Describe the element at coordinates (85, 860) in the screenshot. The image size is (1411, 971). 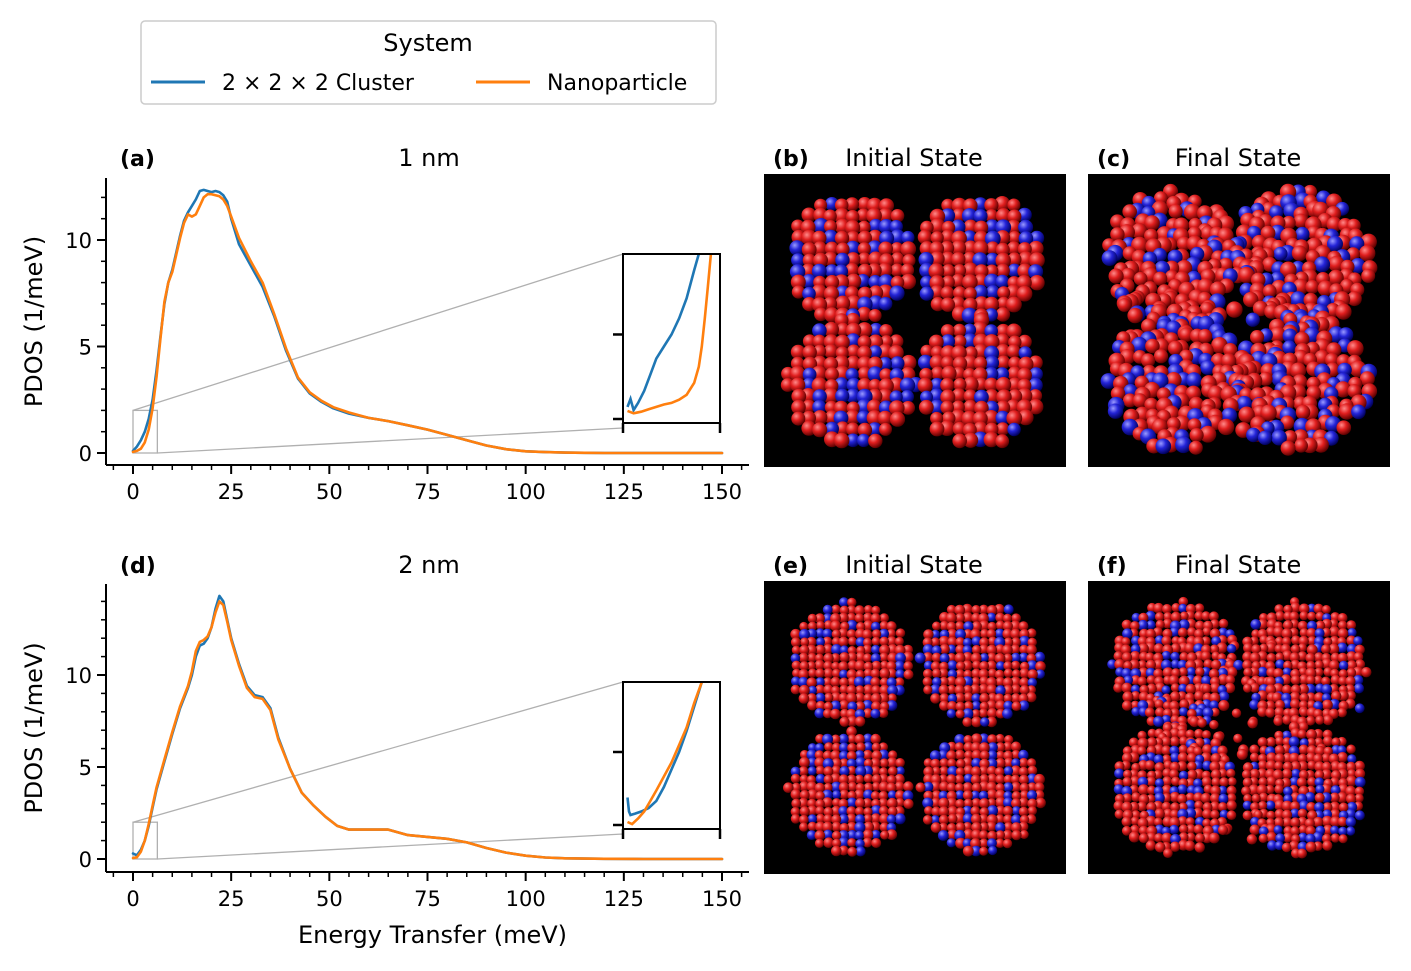
I see `y-tick-label: 0` at that location.